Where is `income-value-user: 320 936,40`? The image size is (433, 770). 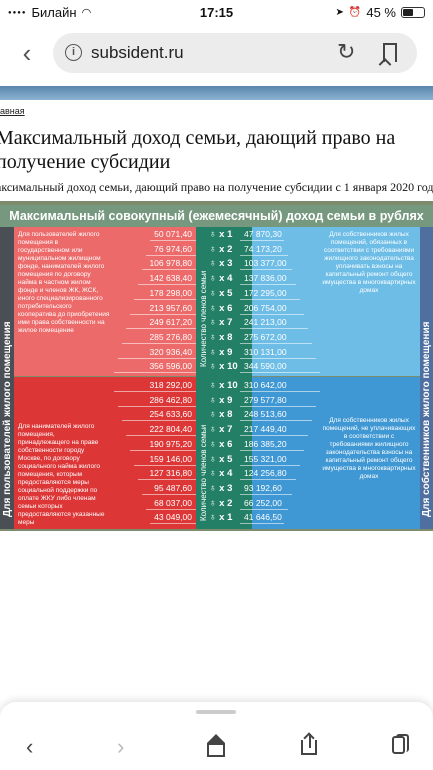
income-value-user: 320 936,40 is located at coordinates (157, 352).